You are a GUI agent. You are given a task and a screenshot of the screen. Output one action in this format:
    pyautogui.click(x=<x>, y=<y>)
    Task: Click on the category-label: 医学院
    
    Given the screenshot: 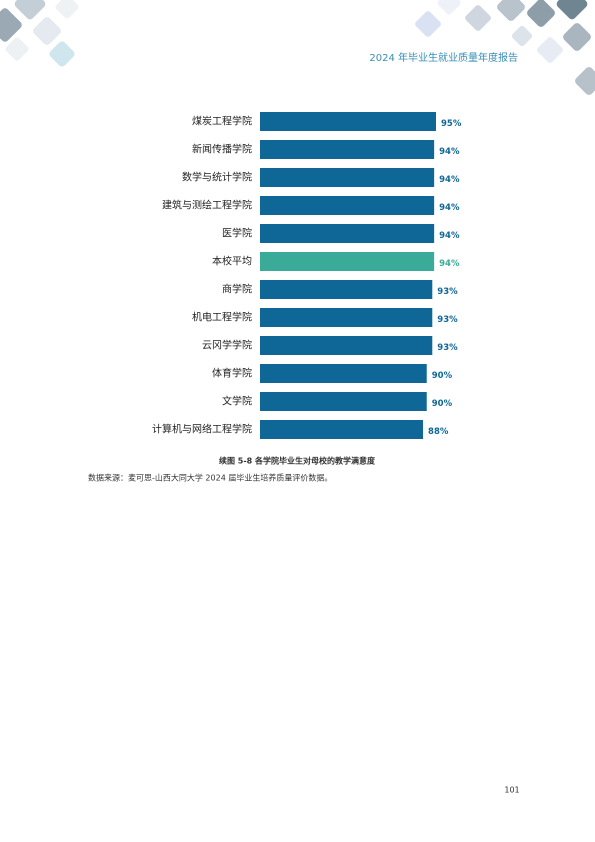 What is the action you would take?
    pyautogui.click(x=237, y=233)
    